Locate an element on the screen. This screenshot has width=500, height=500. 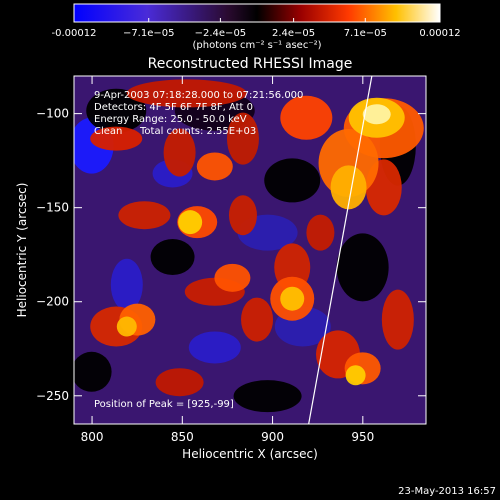
colorbar-tick-label: 2.4e−05 is located at coordinates (293, 33).